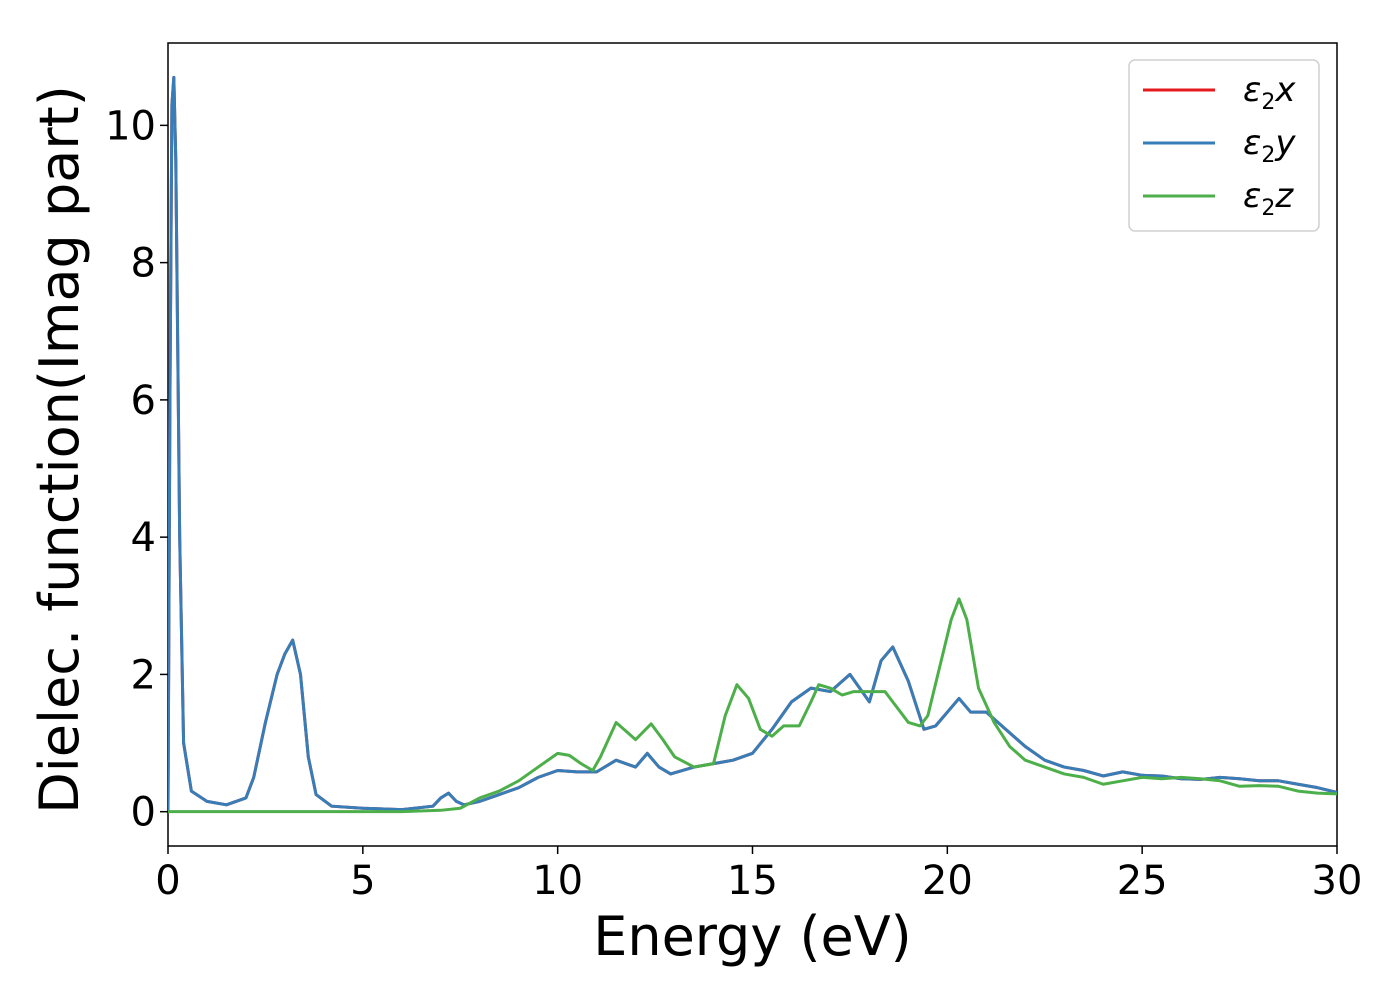 The width and height of the screenshot is (1400, 1000). What do you see at coordinates (752, 936) in the screenshot?
I see `x-axis-title: Energy (eV)` at bounding box center [752, 936].